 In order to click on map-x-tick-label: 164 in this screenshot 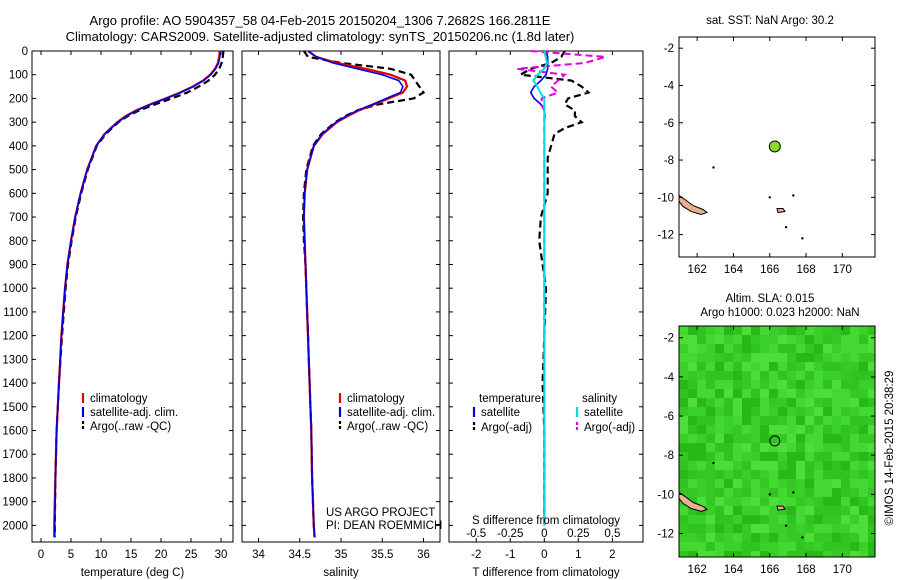, I will do `click(734, 570)`.